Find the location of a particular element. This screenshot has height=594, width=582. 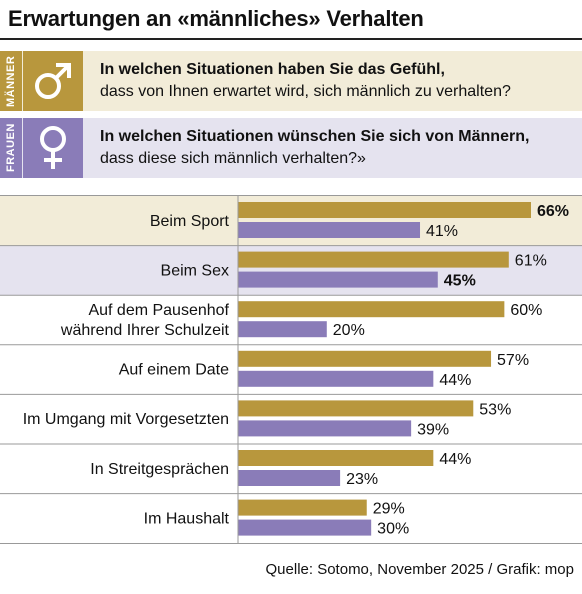

value-label: 39% is located at coordinates (433, 429).